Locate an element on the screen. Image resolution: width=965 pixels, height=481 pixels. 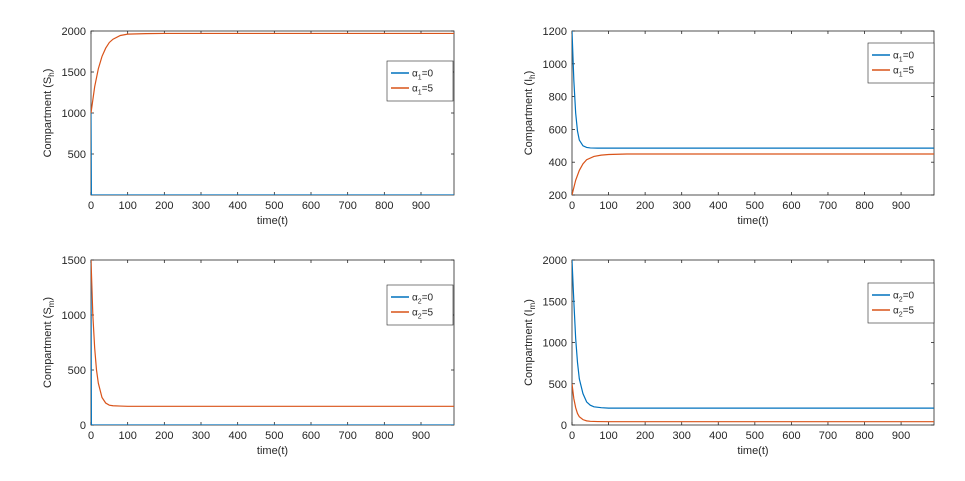
legend: α1=0 α1=5 is located at coordinates (420, 81).